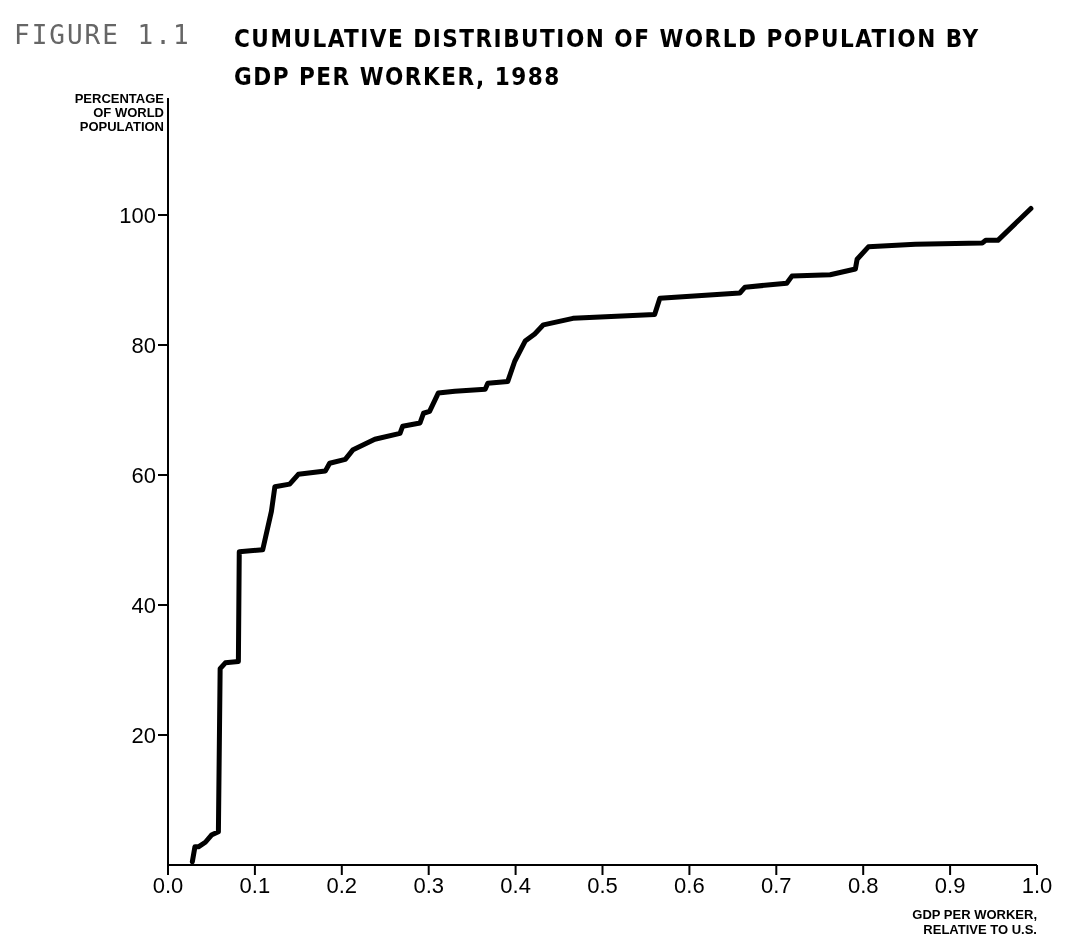 This screenshot has height=946, width=1068. What do you see at coordinates (255, 885) in the screenshot?
I see `x-tick-label: 0.1` at bounding box center [255, 885].